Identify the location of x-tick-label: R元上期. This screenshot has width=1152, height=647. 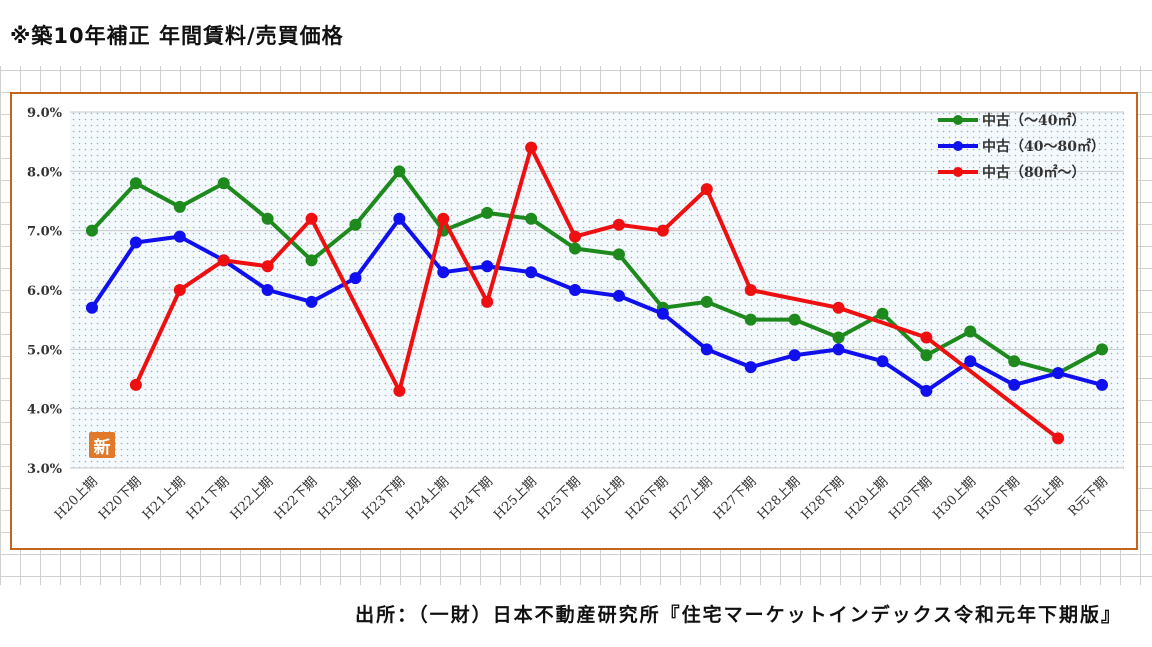
(1044, 496).